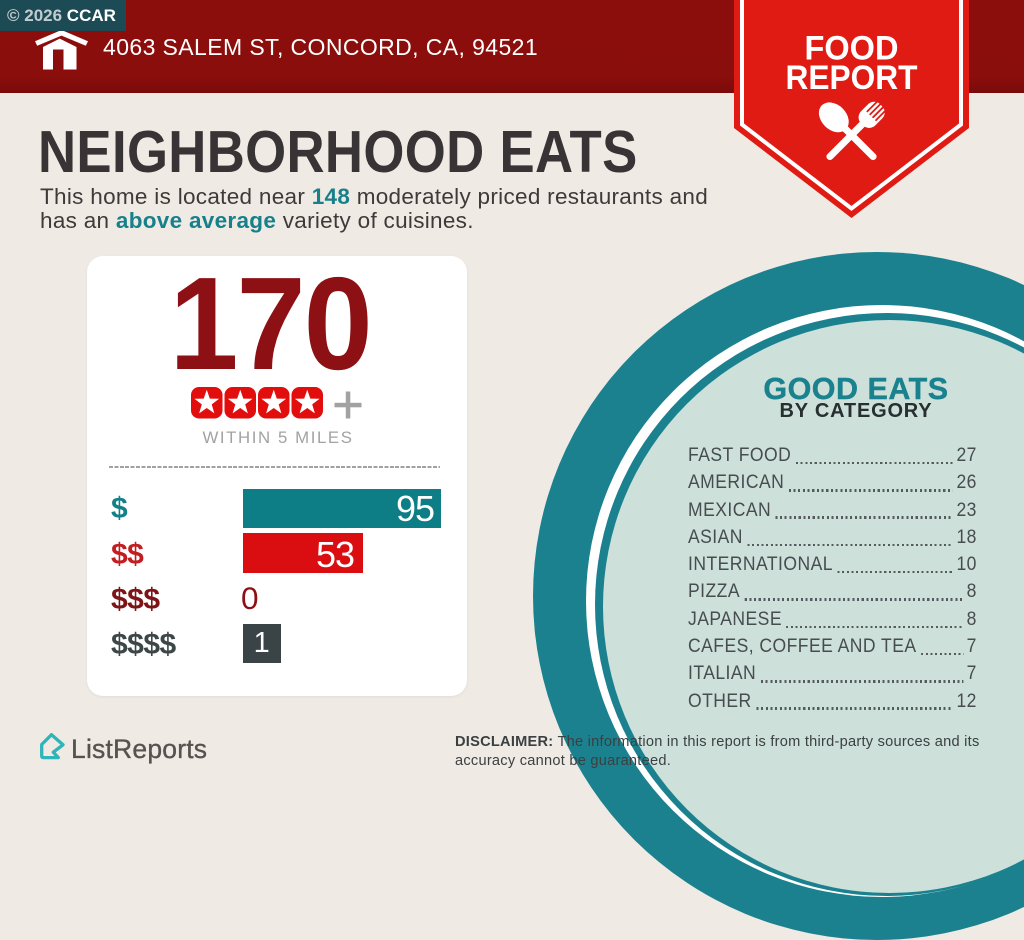 The height and width of the screenshot is (940, 1024). I want to click on svg-text: FOOD, so click(852, 49).